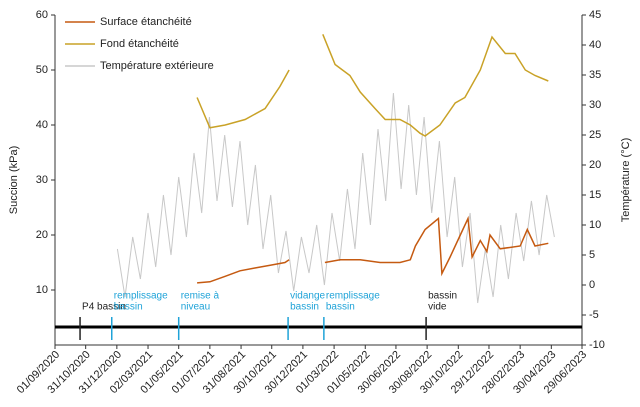  Describe the element at coordinates (200, 296) in the screenshot. I see `event-label: remise à` at that location.